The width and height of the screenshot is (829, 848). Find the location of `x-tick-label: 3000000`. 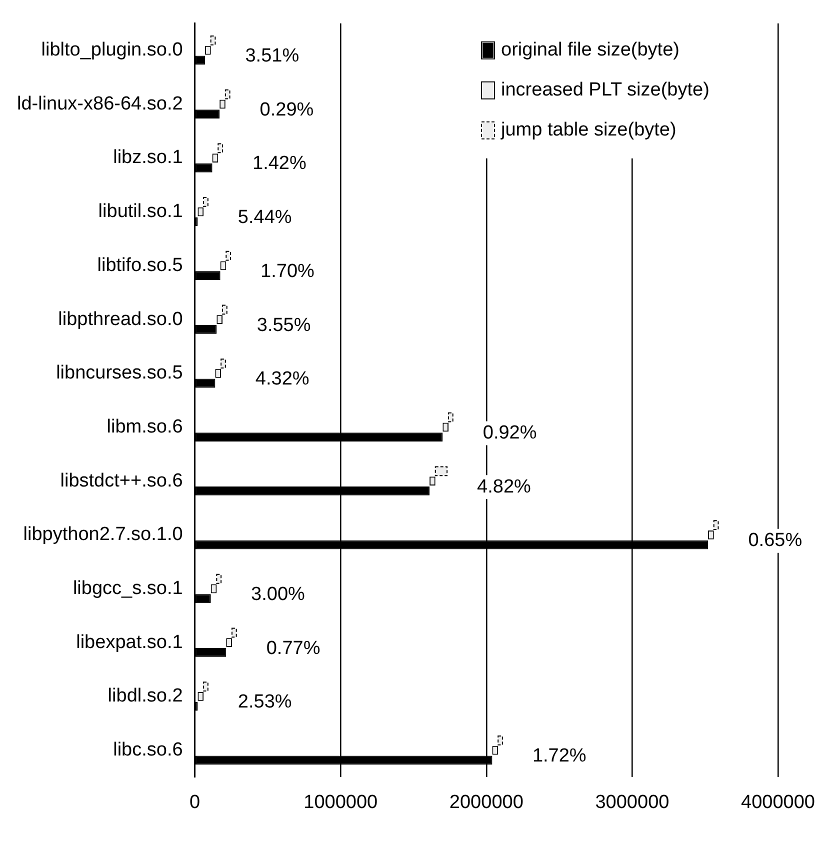

x-tick-label: 3000000 is located at coordinates (632, 802).